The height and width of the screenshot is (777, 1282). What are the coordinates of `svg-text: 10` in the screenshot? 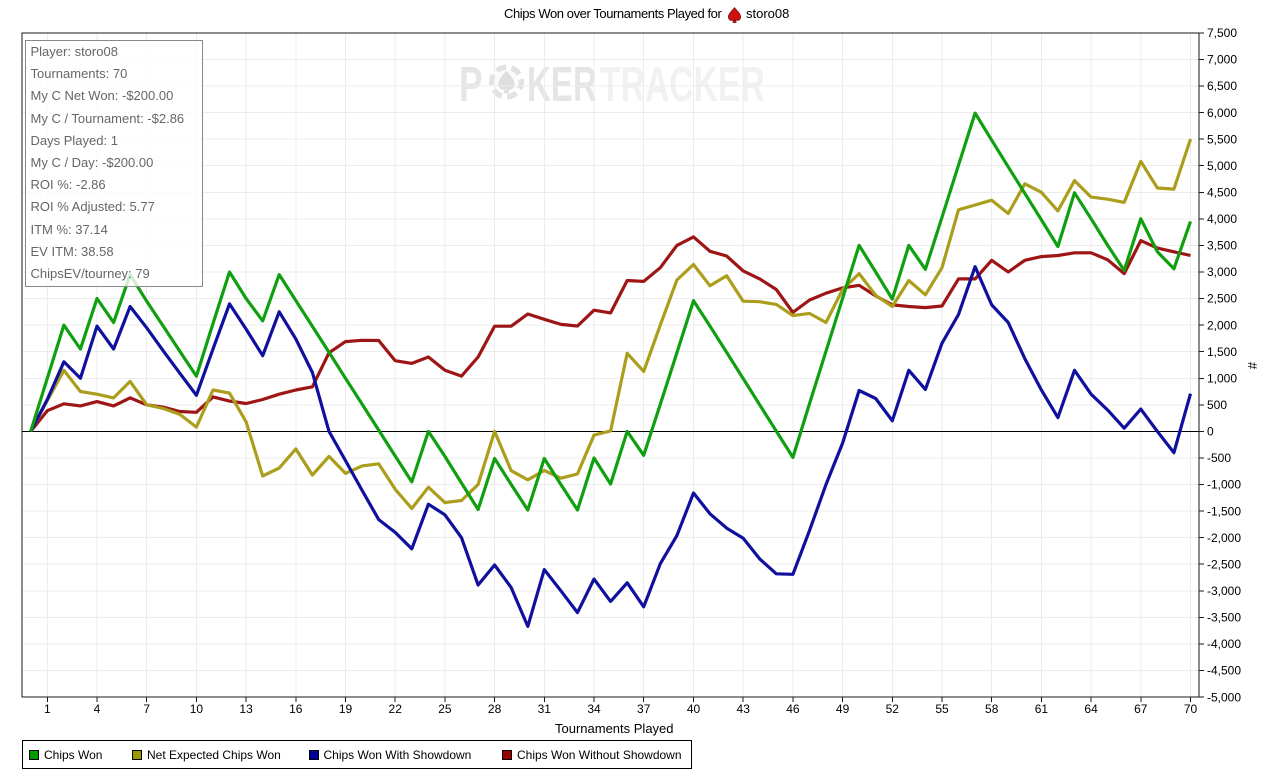 It's located at (197, 709).